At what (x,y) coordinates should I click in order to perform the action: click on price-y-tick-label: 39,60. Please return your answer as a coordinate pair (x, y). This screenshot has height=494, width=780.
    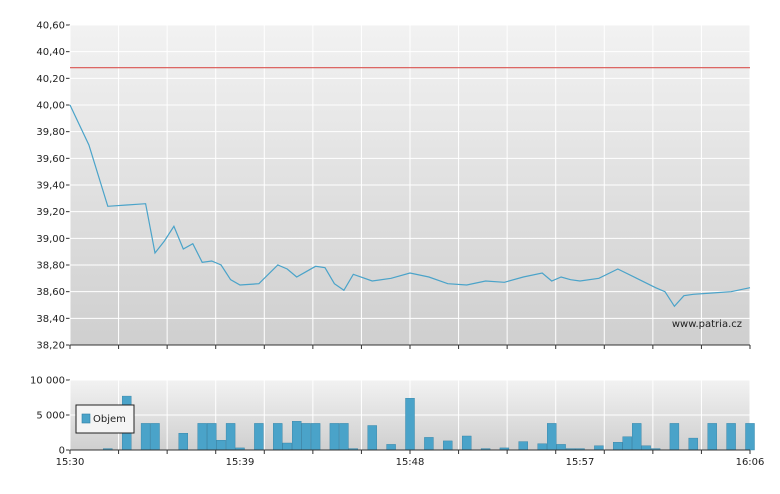
    Looking at the image, I should click on (50, 159).